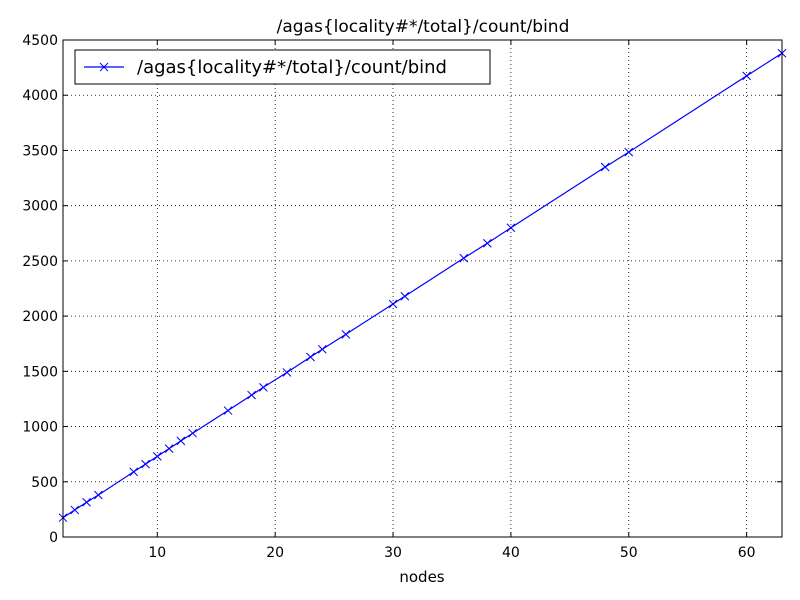 The height and width of the screenshot is (600, 800). I want to click on y-tick-label: 4500, so click(40, 41).